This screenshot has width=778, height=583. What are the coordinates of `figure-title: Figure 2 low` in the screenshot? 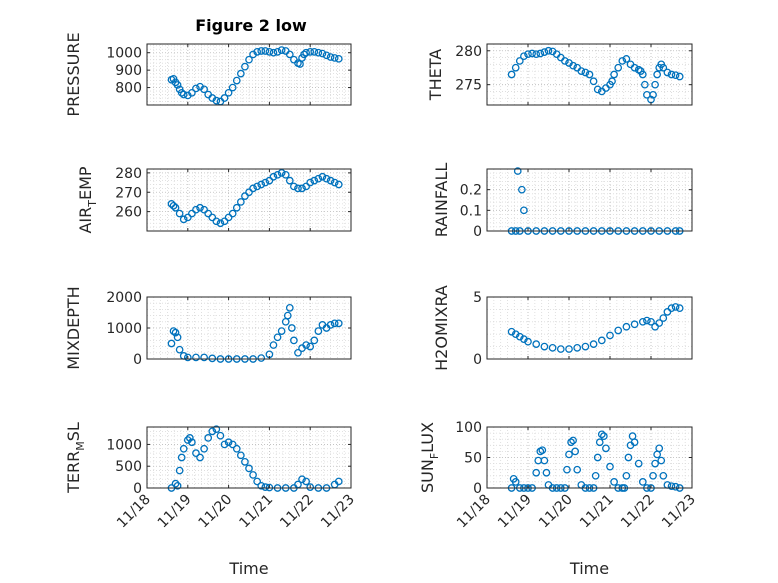 It's located at (251, 25).